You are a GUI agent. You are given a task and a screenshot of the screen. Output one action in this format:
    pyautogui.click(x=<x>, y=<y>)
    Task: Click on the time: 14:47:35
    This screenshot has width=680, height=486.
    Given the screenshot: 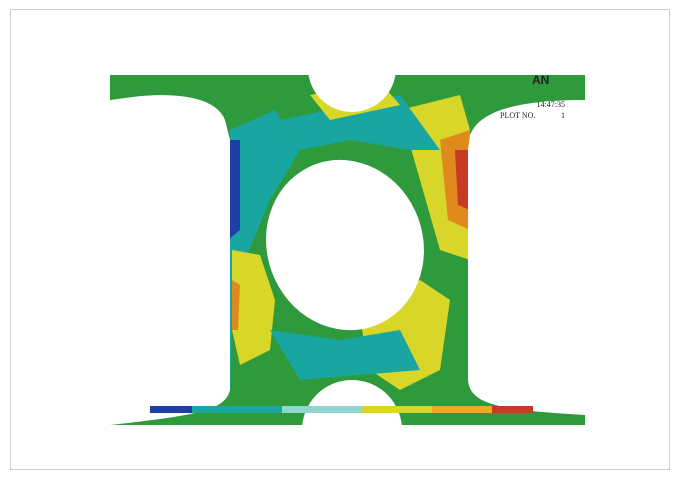 What is the action you would take?
    pyautogui.click(x=551, y=104)
    